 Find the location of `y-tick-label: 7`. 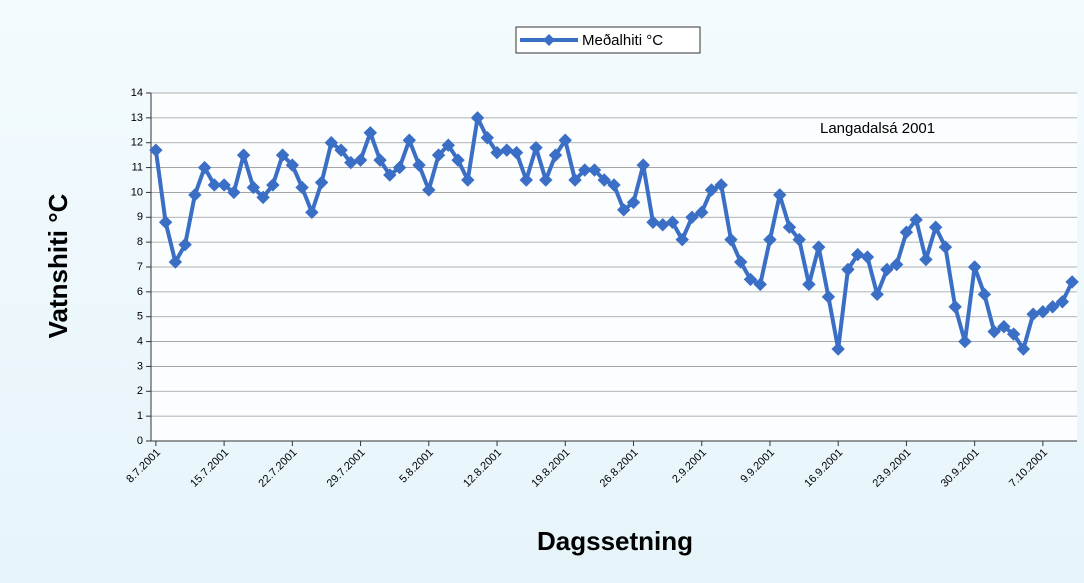

y-tick-label: 7 is located at coordinates (140, 267).